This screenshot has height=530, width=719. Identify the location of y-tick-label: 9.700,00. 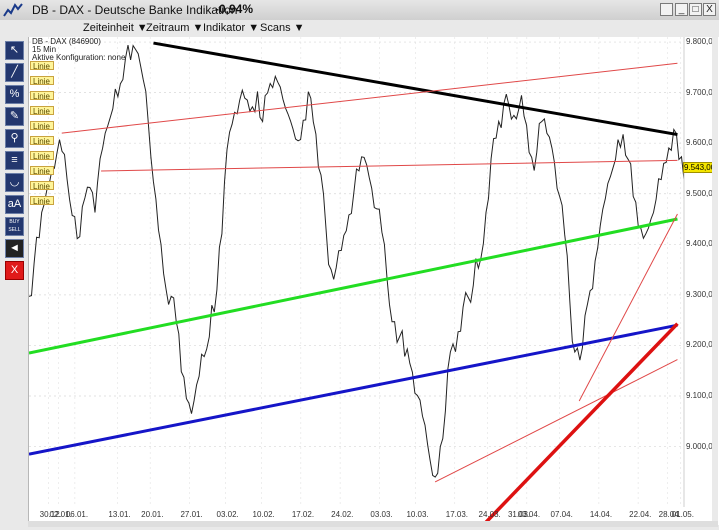
(702, 92).